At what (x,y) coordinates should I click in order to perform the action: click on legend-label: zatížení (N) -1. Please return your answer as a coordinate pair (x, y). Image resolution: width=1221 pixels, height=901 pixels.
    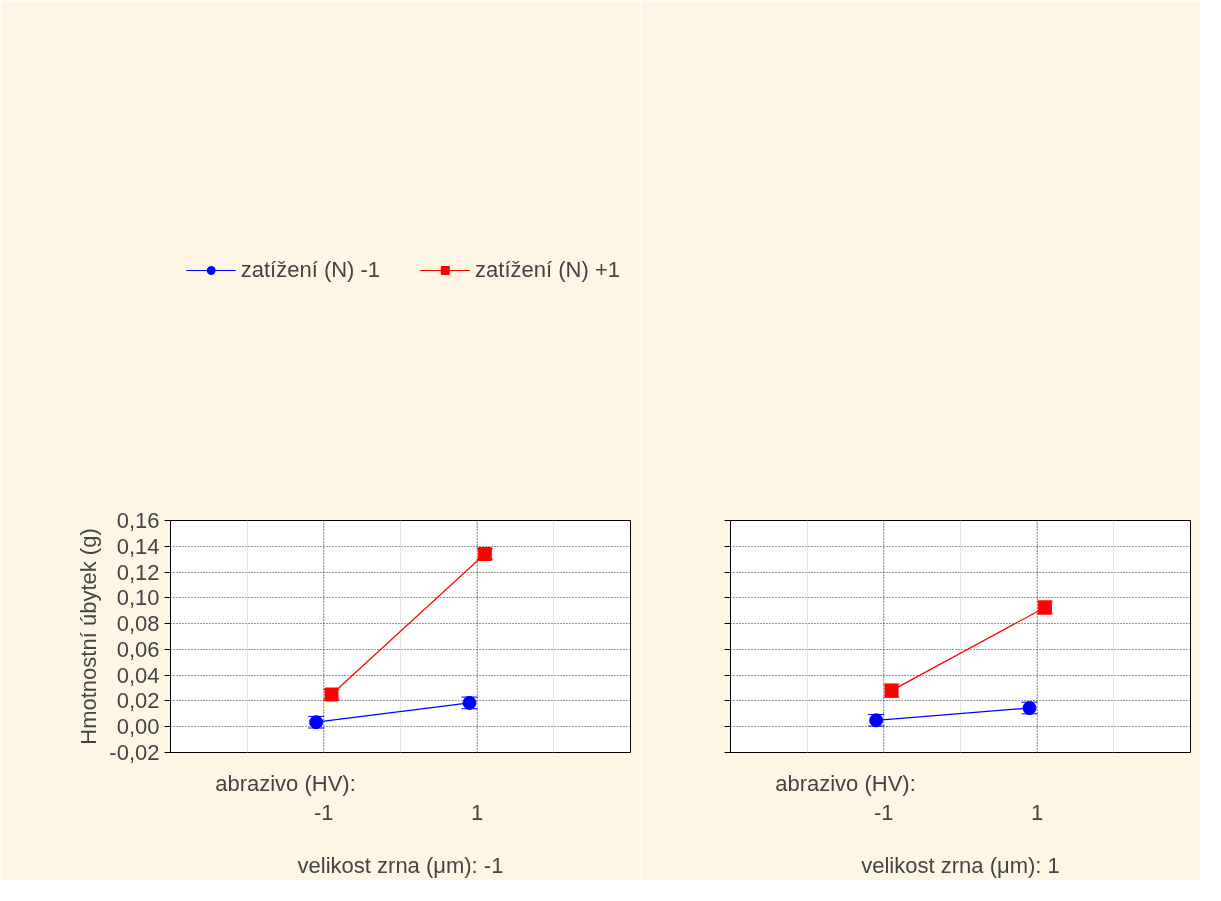
    Looking at the image, I should click on (310, 270).